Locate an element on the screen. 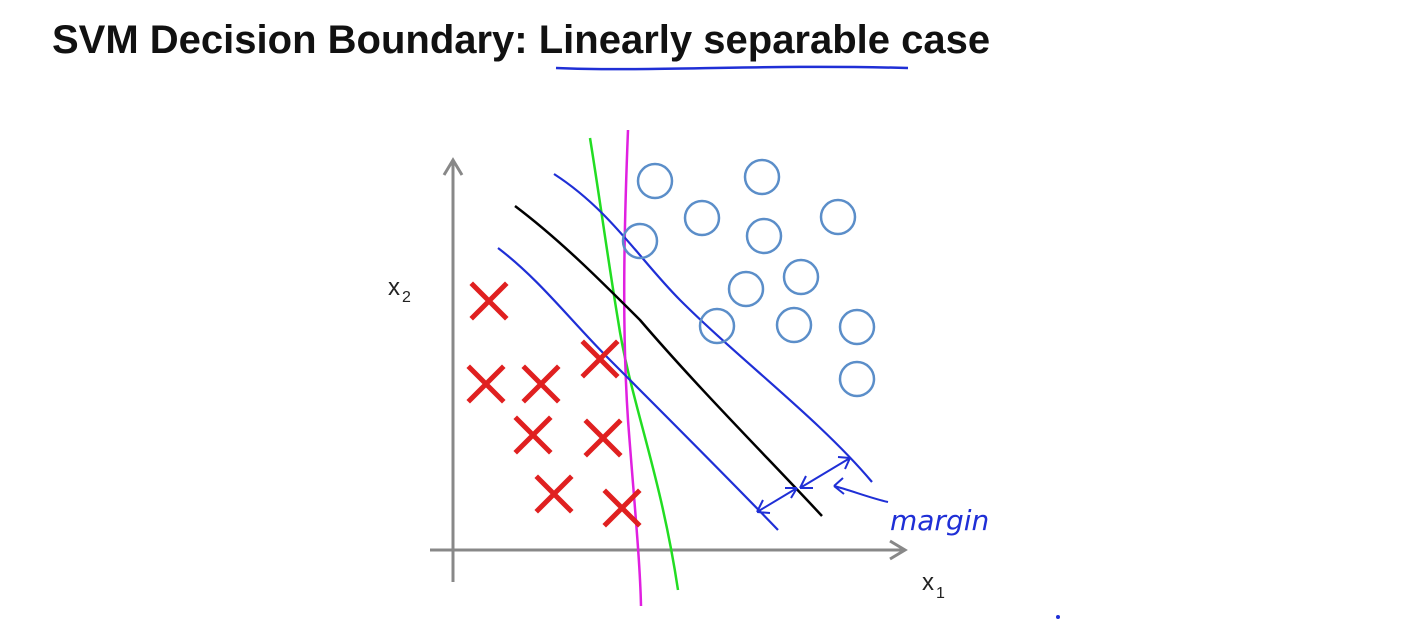 Image resolution: width=1414 pixels, height=626 pixels. negative-class-points is located at coordinates (554, 404).